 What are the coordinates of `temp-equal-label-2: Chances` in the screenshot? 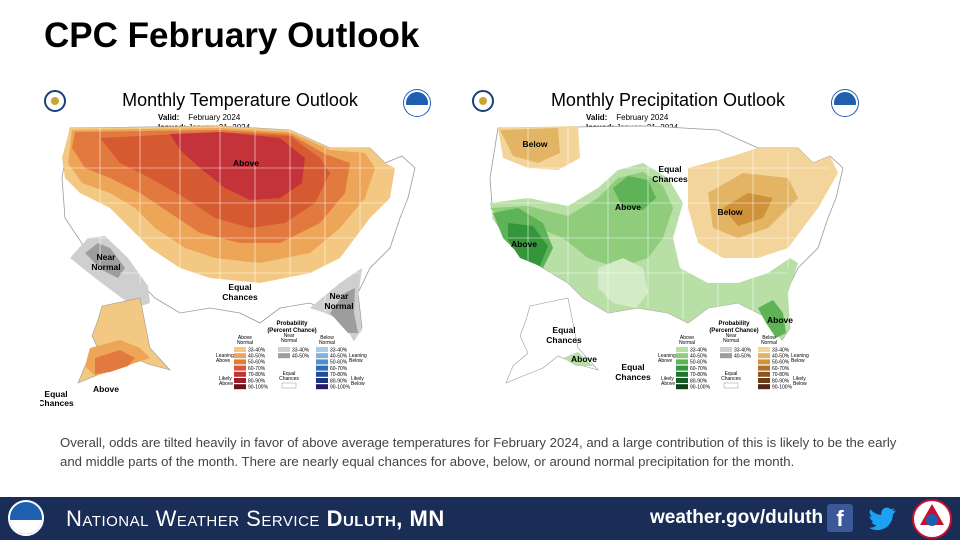 It's located at (240, 297).